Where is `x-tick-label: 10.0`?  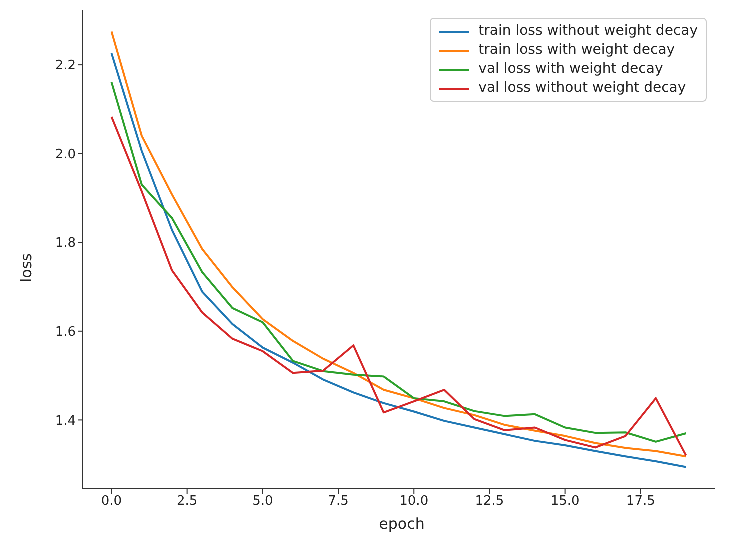 x-tick-label: 10.0 is located at coordinates (414, 502).